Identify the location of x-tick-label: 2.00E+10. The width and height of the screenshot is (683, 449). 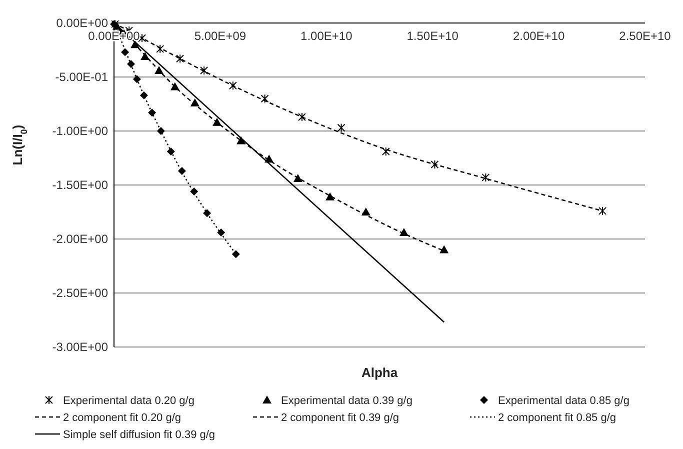
(538, 36).